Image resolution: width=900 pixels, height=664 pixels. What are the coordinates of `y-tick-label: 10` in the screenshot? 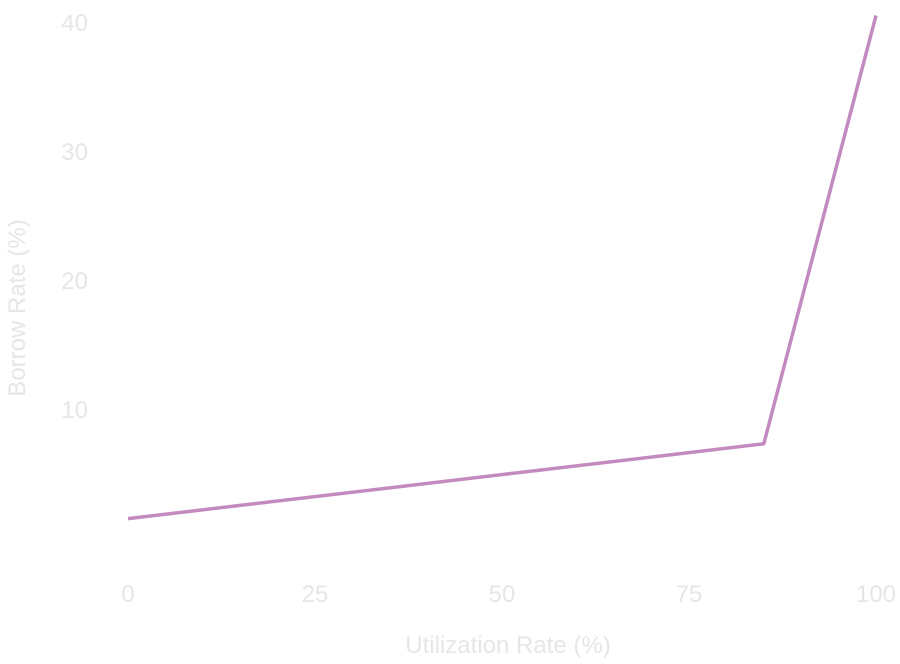 It's located at (74, 410).